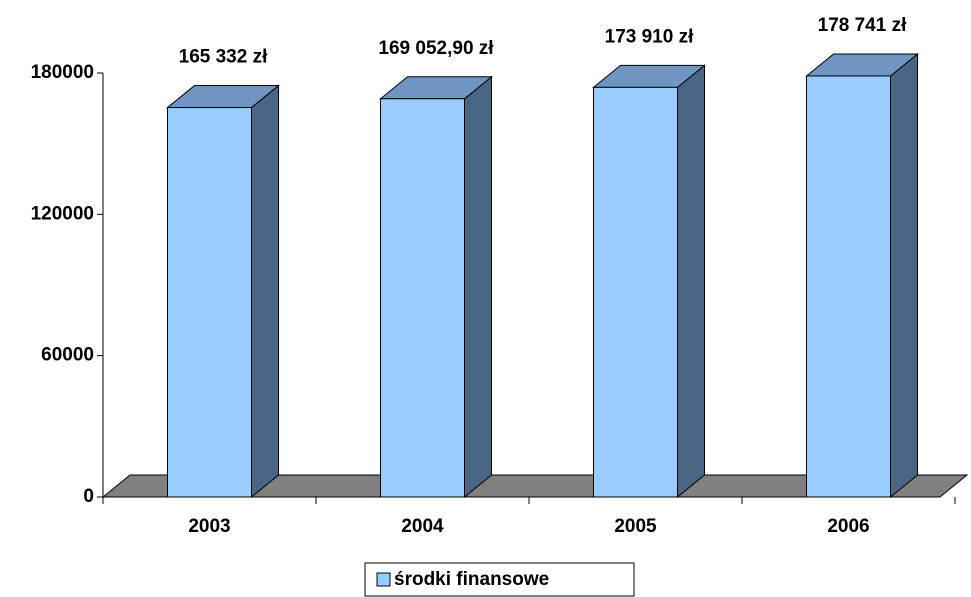 This screenshot has height=597, width=971. What do you see at coordinates (649, 36) in the screenshot?
I see `value-label: 173 910 zł` at bounding box center [649, 36].